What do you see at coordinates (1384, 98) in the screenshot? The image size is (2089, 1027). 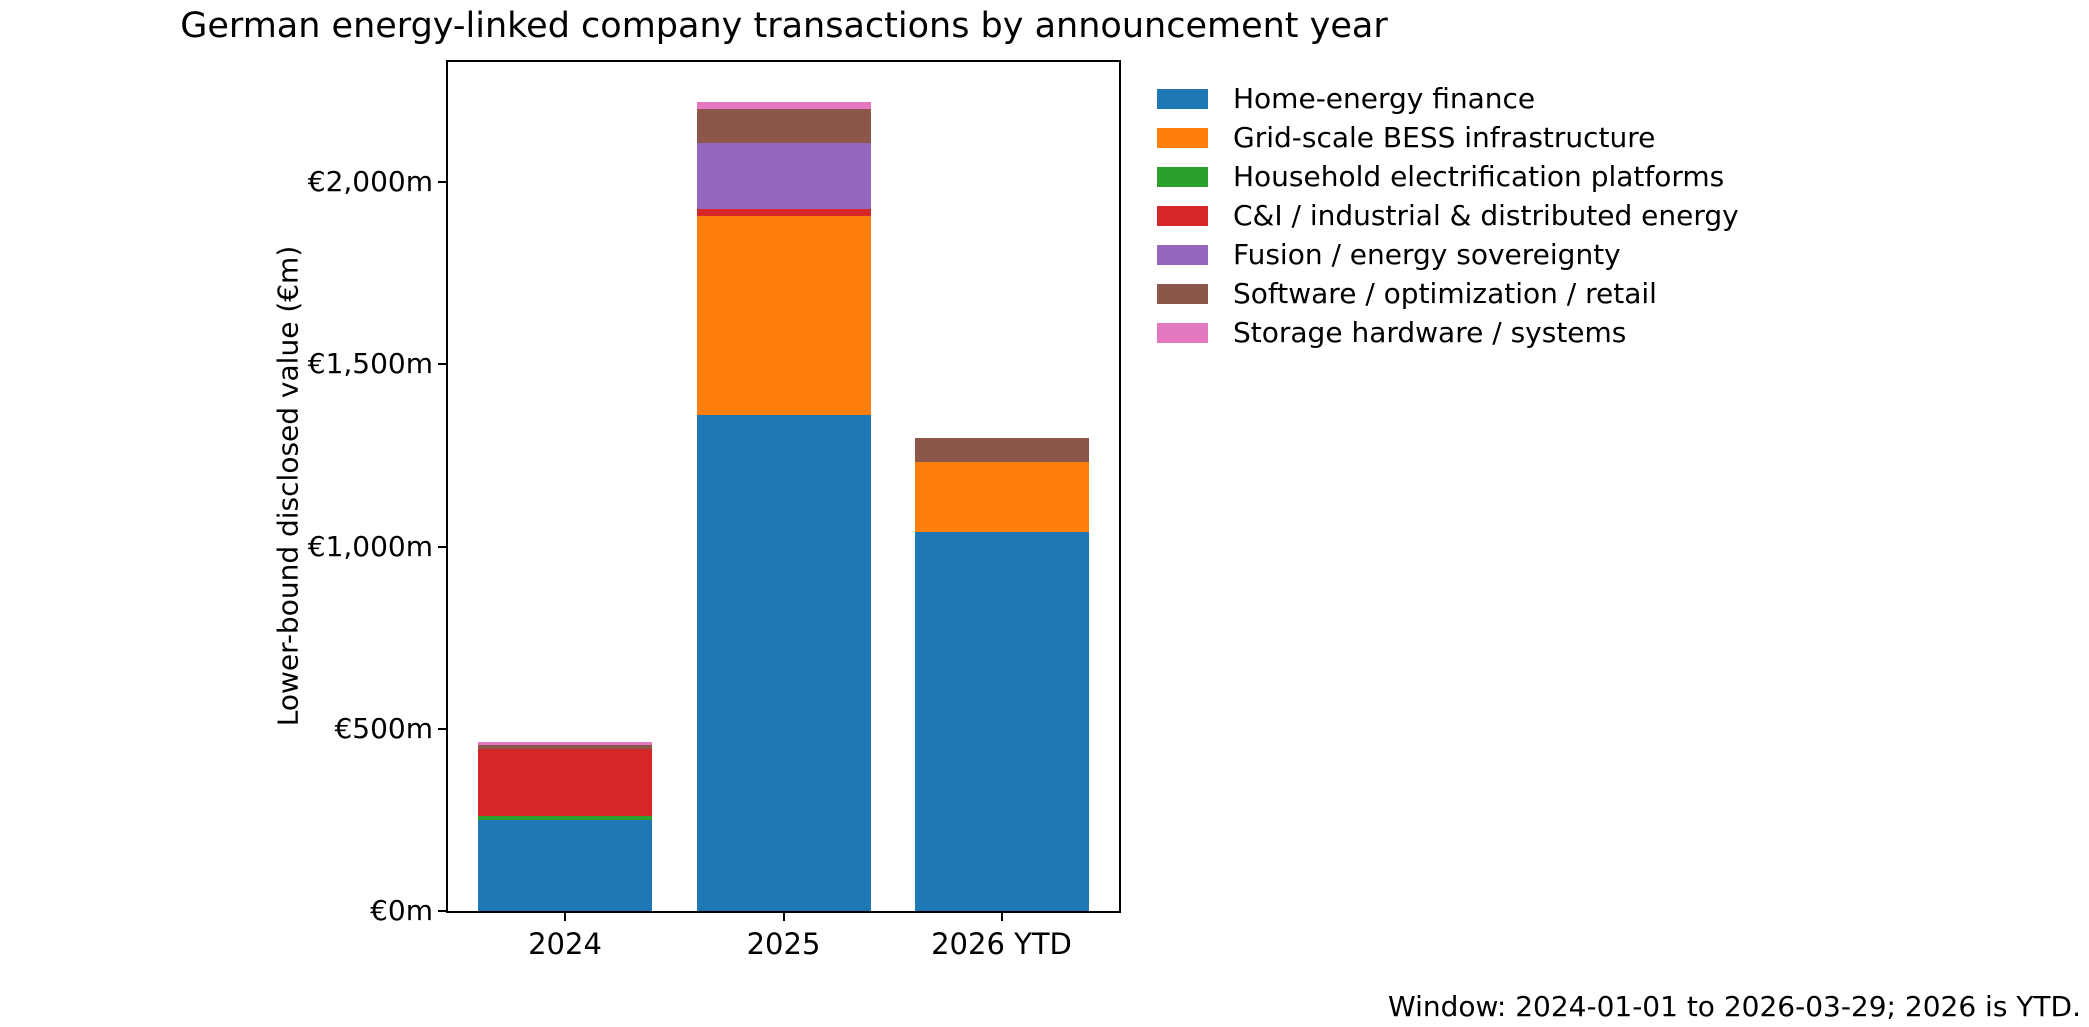 I see `legend-label: Home-energy finance` at bounding box center [1384, 98].